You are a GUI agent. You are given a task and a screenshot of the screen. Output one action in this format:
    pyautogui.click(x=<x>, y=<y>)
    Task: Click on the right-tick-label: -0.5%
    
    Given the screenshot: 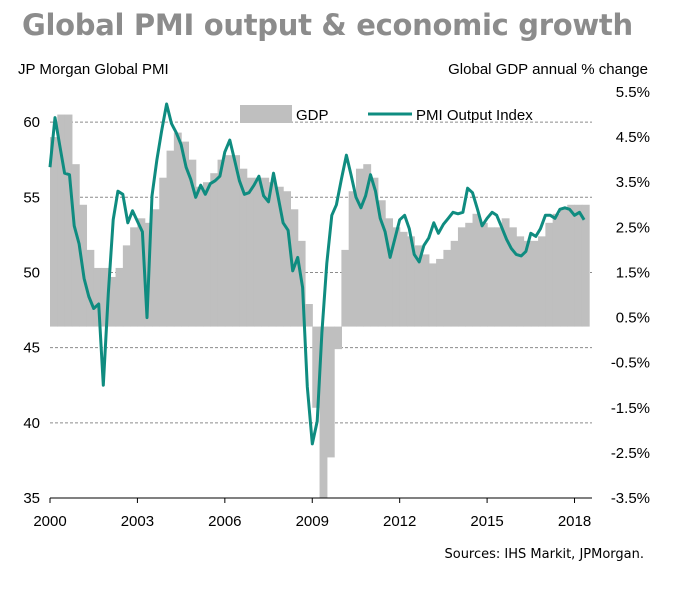 What is the action you would take?
    pyautogui.click(x=630, y=363)
    